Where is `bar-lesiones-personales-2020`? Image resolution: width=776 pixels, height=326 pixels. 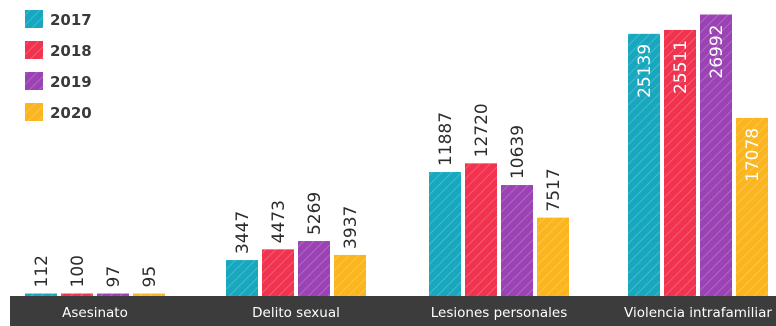 bar-lesiones-personales-2020 is located at coordinates (553, 256).